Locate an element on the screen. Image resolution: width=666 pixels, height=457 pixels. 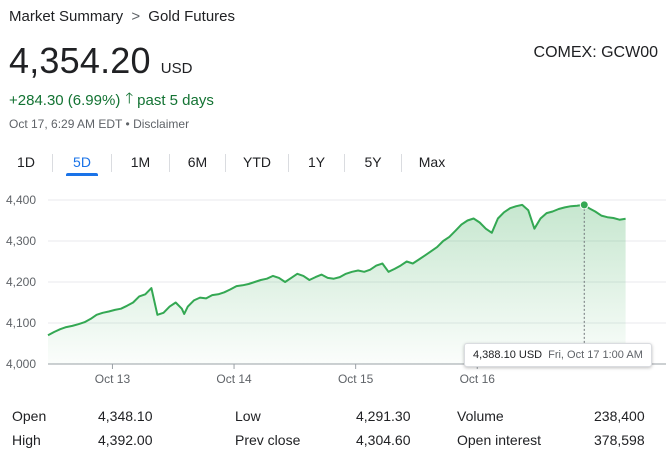
stat-prev-close-label: Prev close is located at coordinates (268, 440).